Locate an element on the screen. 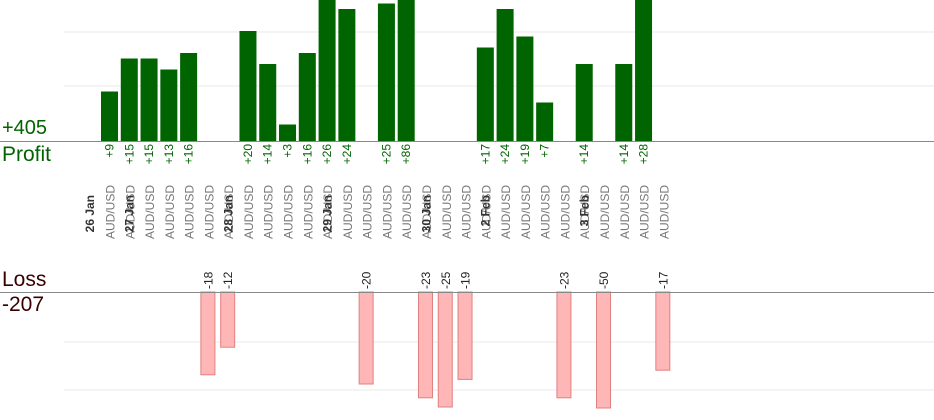  loss-value-label: -18 is located at coordinates (208, 280).